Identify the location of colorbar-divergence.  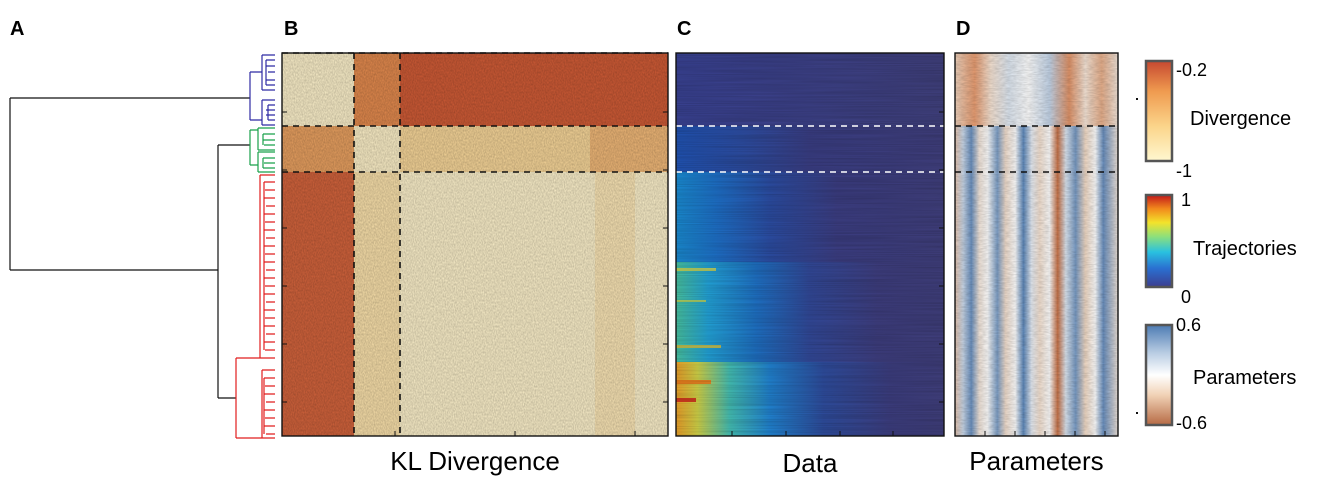
(1155, 111).